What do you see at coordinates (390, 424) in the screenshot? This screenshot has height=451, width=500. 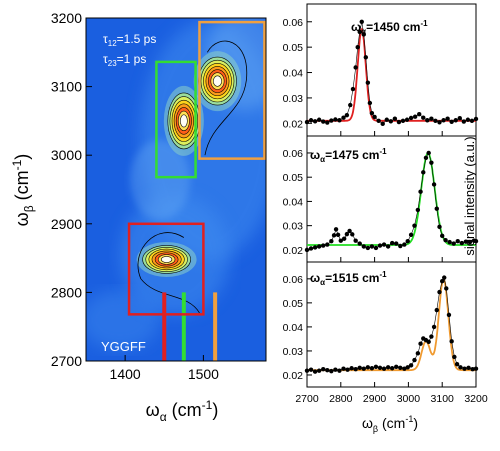 I see `spectra-x-axis-label: ωβ (cm-1)` at bounding box center [390, 424].